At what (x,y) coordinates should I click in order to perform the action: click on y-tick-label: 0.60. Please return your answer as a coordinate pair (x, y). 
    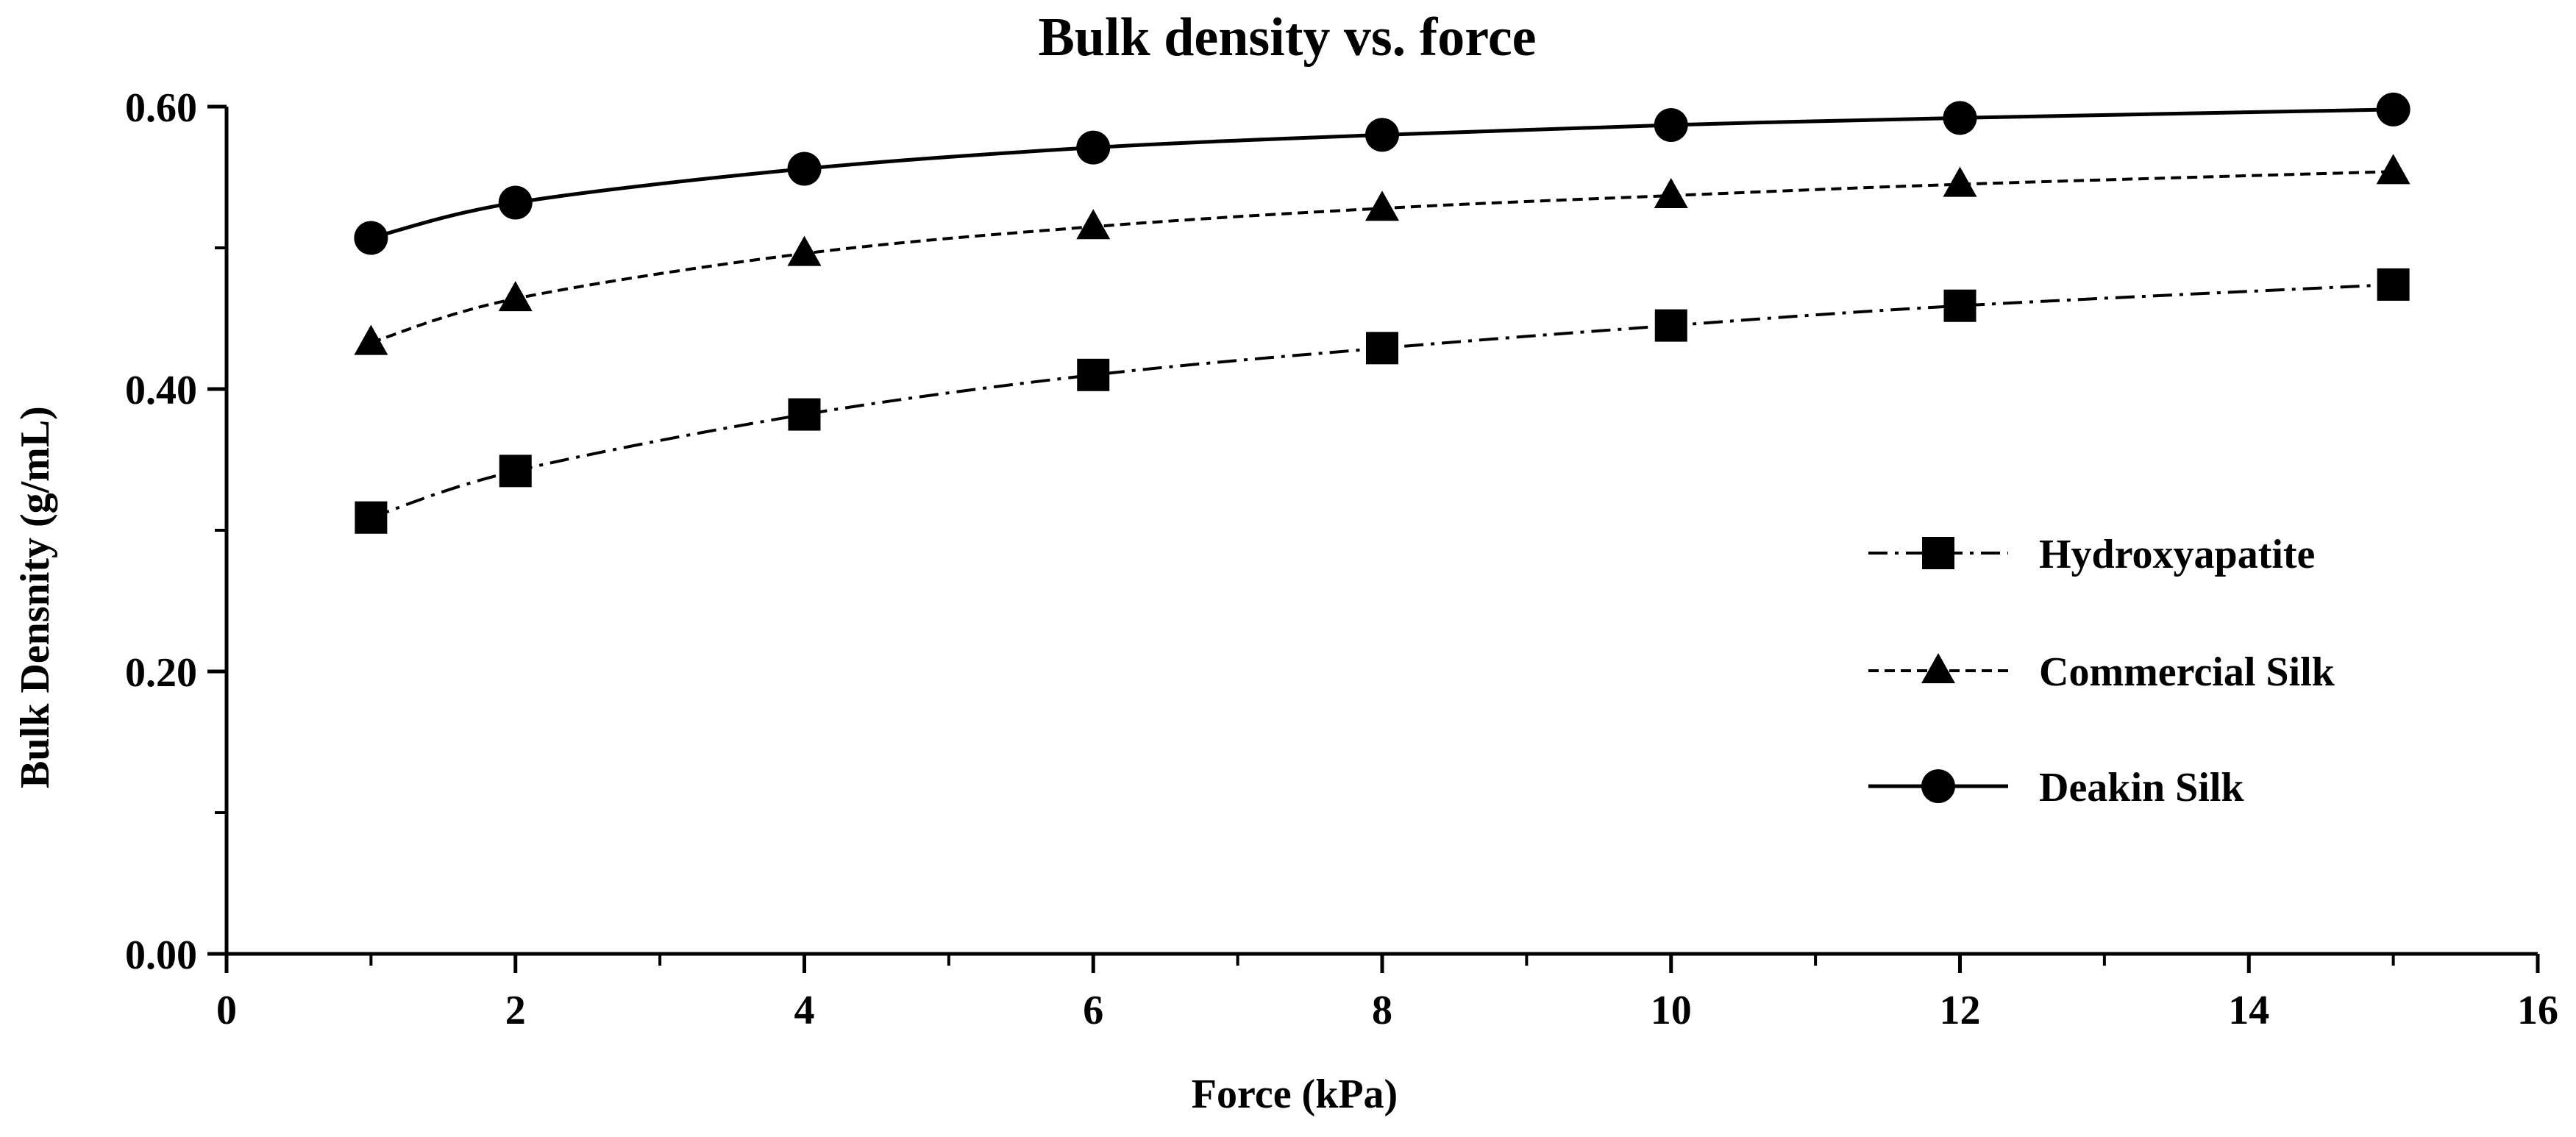
    Looking at the image, I should click on (161, 108).